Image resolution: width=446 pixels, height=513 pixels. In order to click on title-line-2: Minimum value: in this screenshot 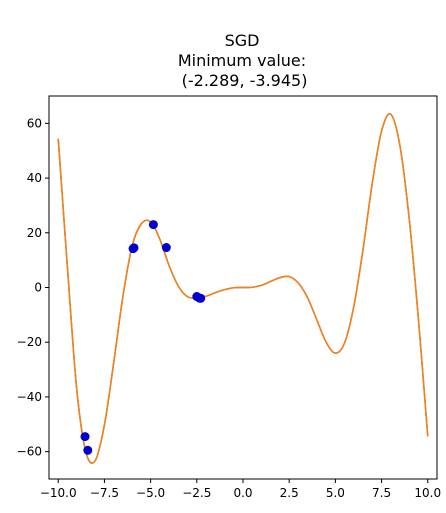, I will do `click(242, 60)`.